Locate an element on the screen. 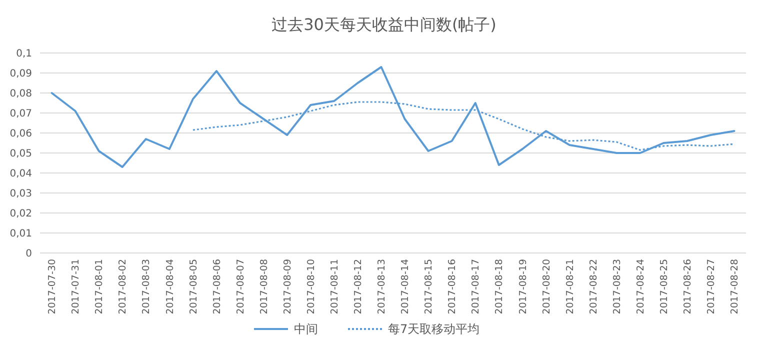 The width and height of the screenshot is (768, 349). y-tick-label: 0,05 is located at coordinates (21, 154).